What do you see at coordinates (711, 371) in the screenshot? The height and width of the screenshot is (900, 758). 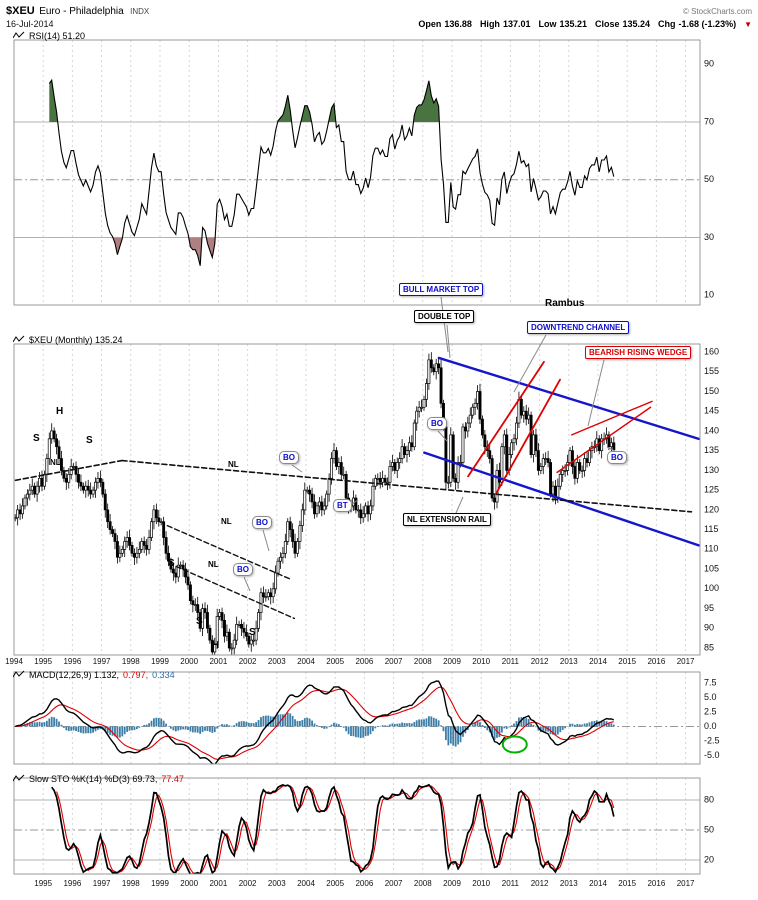 I see `y-axis-tick-label: 155` at bounding box center [711, 371].